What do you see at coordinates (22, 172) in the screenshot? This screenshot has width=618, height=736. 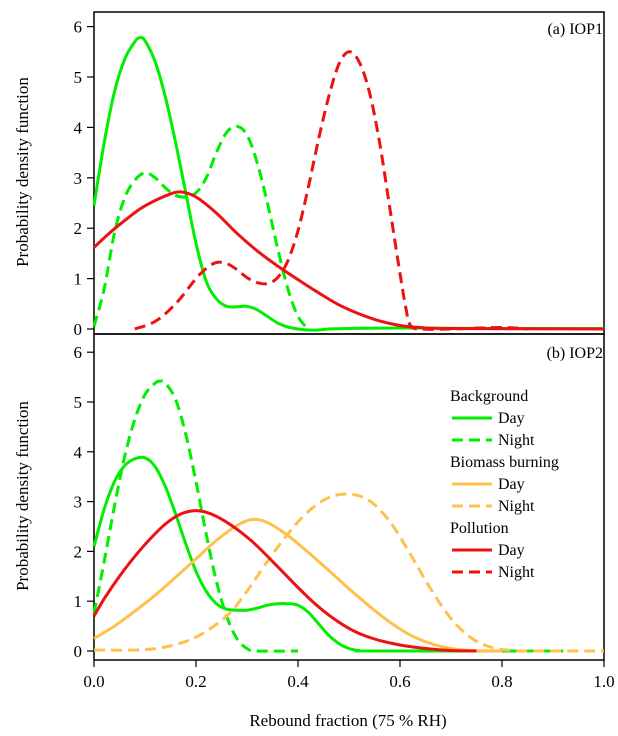 I see `y-axis-label-top: Probability density function` at bounding box center [22, 172].